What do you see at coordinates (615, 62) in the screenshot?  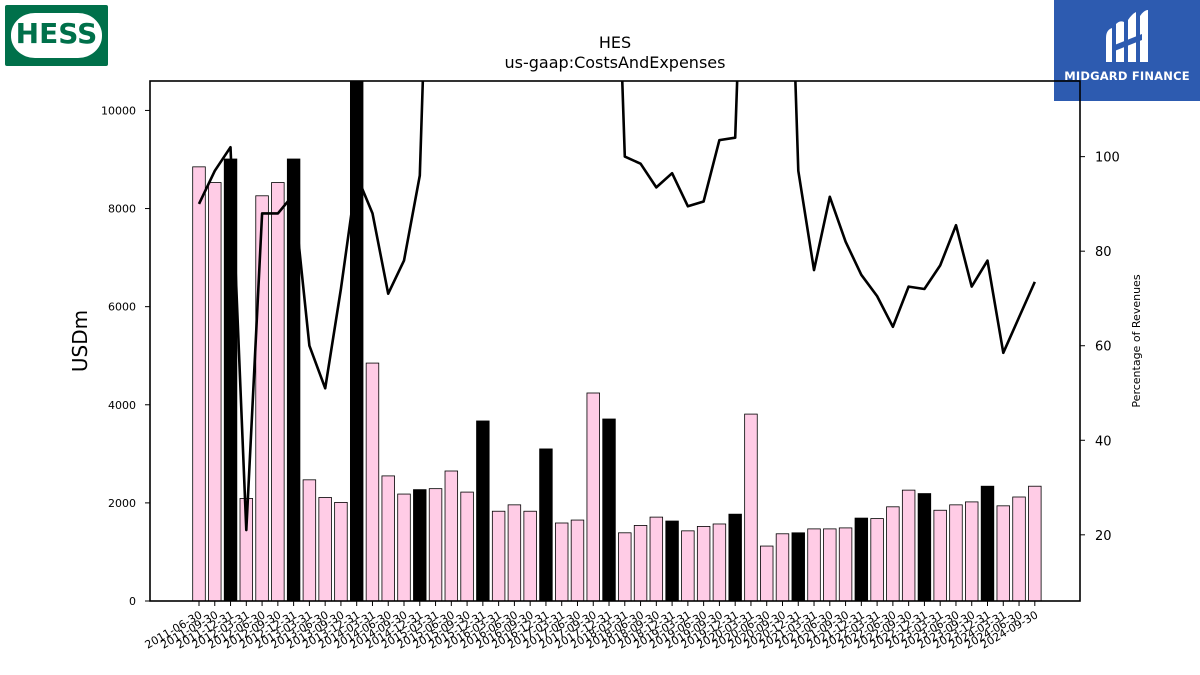 I see `chart-subtitle: us-gaap:CostsAndExpenses` at bounding box center [615, 62].